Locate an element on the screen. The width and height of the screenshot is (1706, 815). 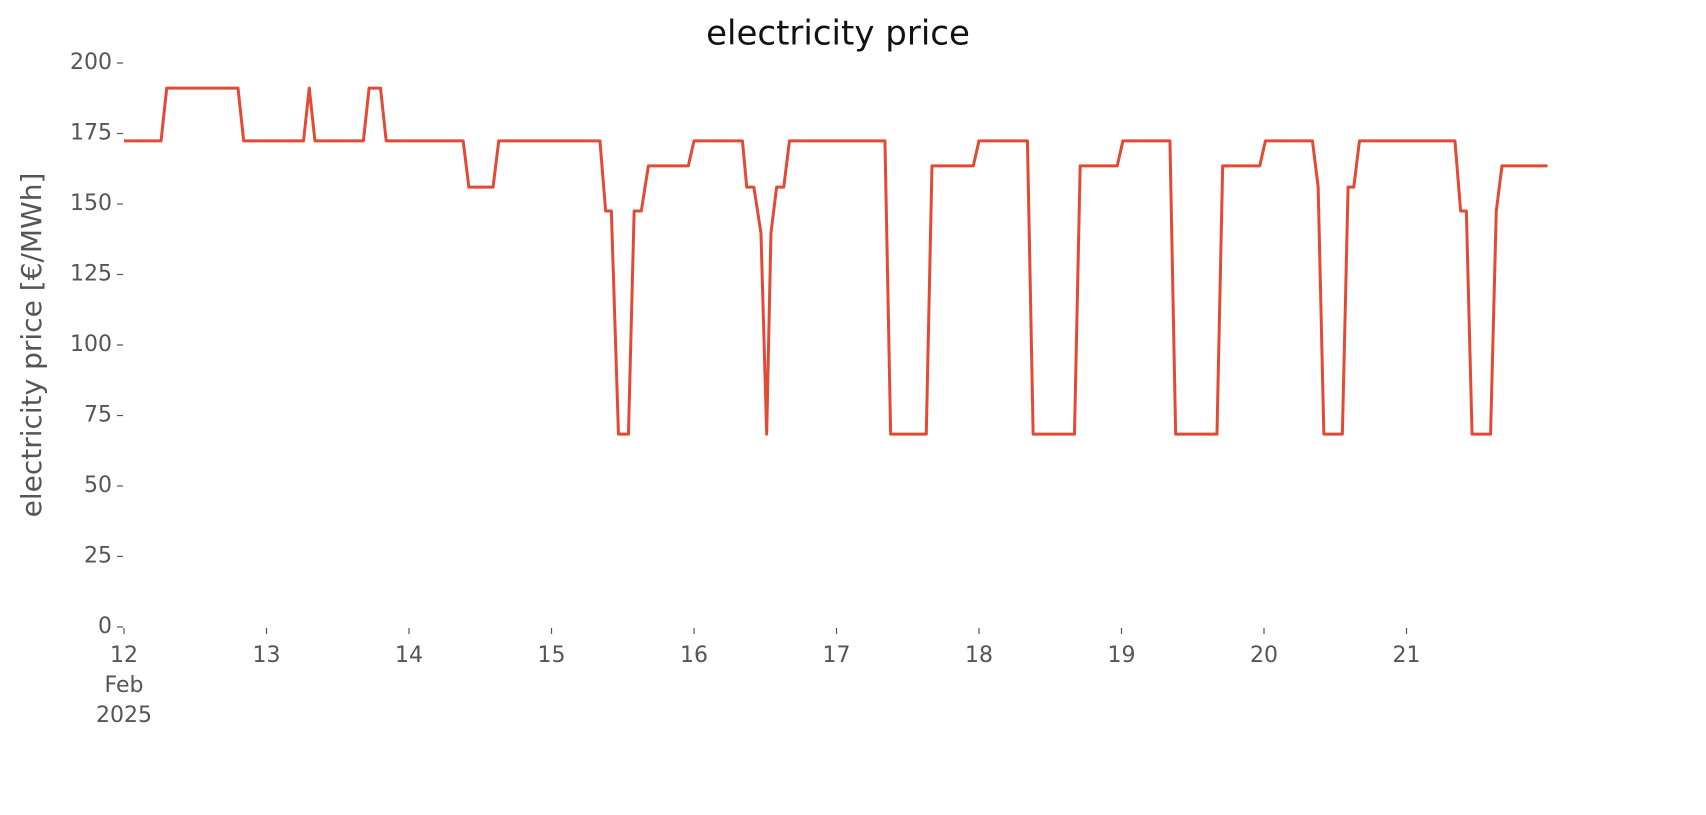
y-tick-label: 100 is located at coordinates (91, 344).